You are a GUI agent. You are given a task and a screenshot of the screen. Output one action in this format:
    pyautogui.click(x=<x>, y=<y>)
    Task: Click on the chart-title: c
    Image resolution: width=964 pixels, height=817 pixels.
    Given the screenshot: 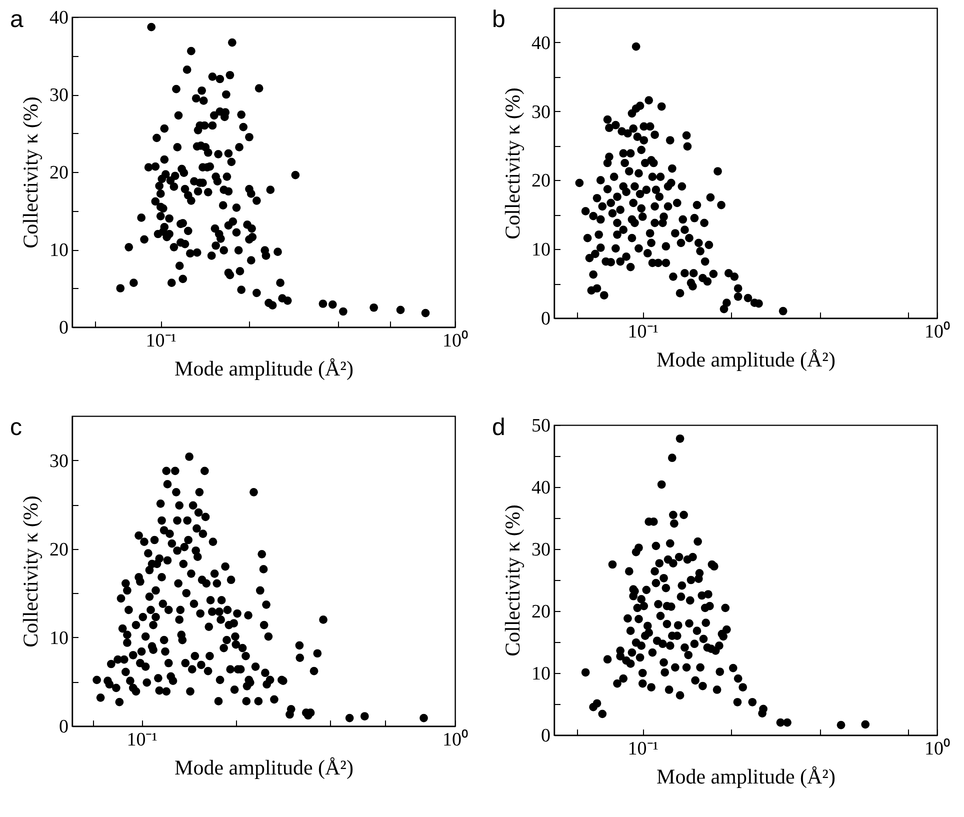 What is the action you would take?
    pyautogui.click(x=16, y=427)
    